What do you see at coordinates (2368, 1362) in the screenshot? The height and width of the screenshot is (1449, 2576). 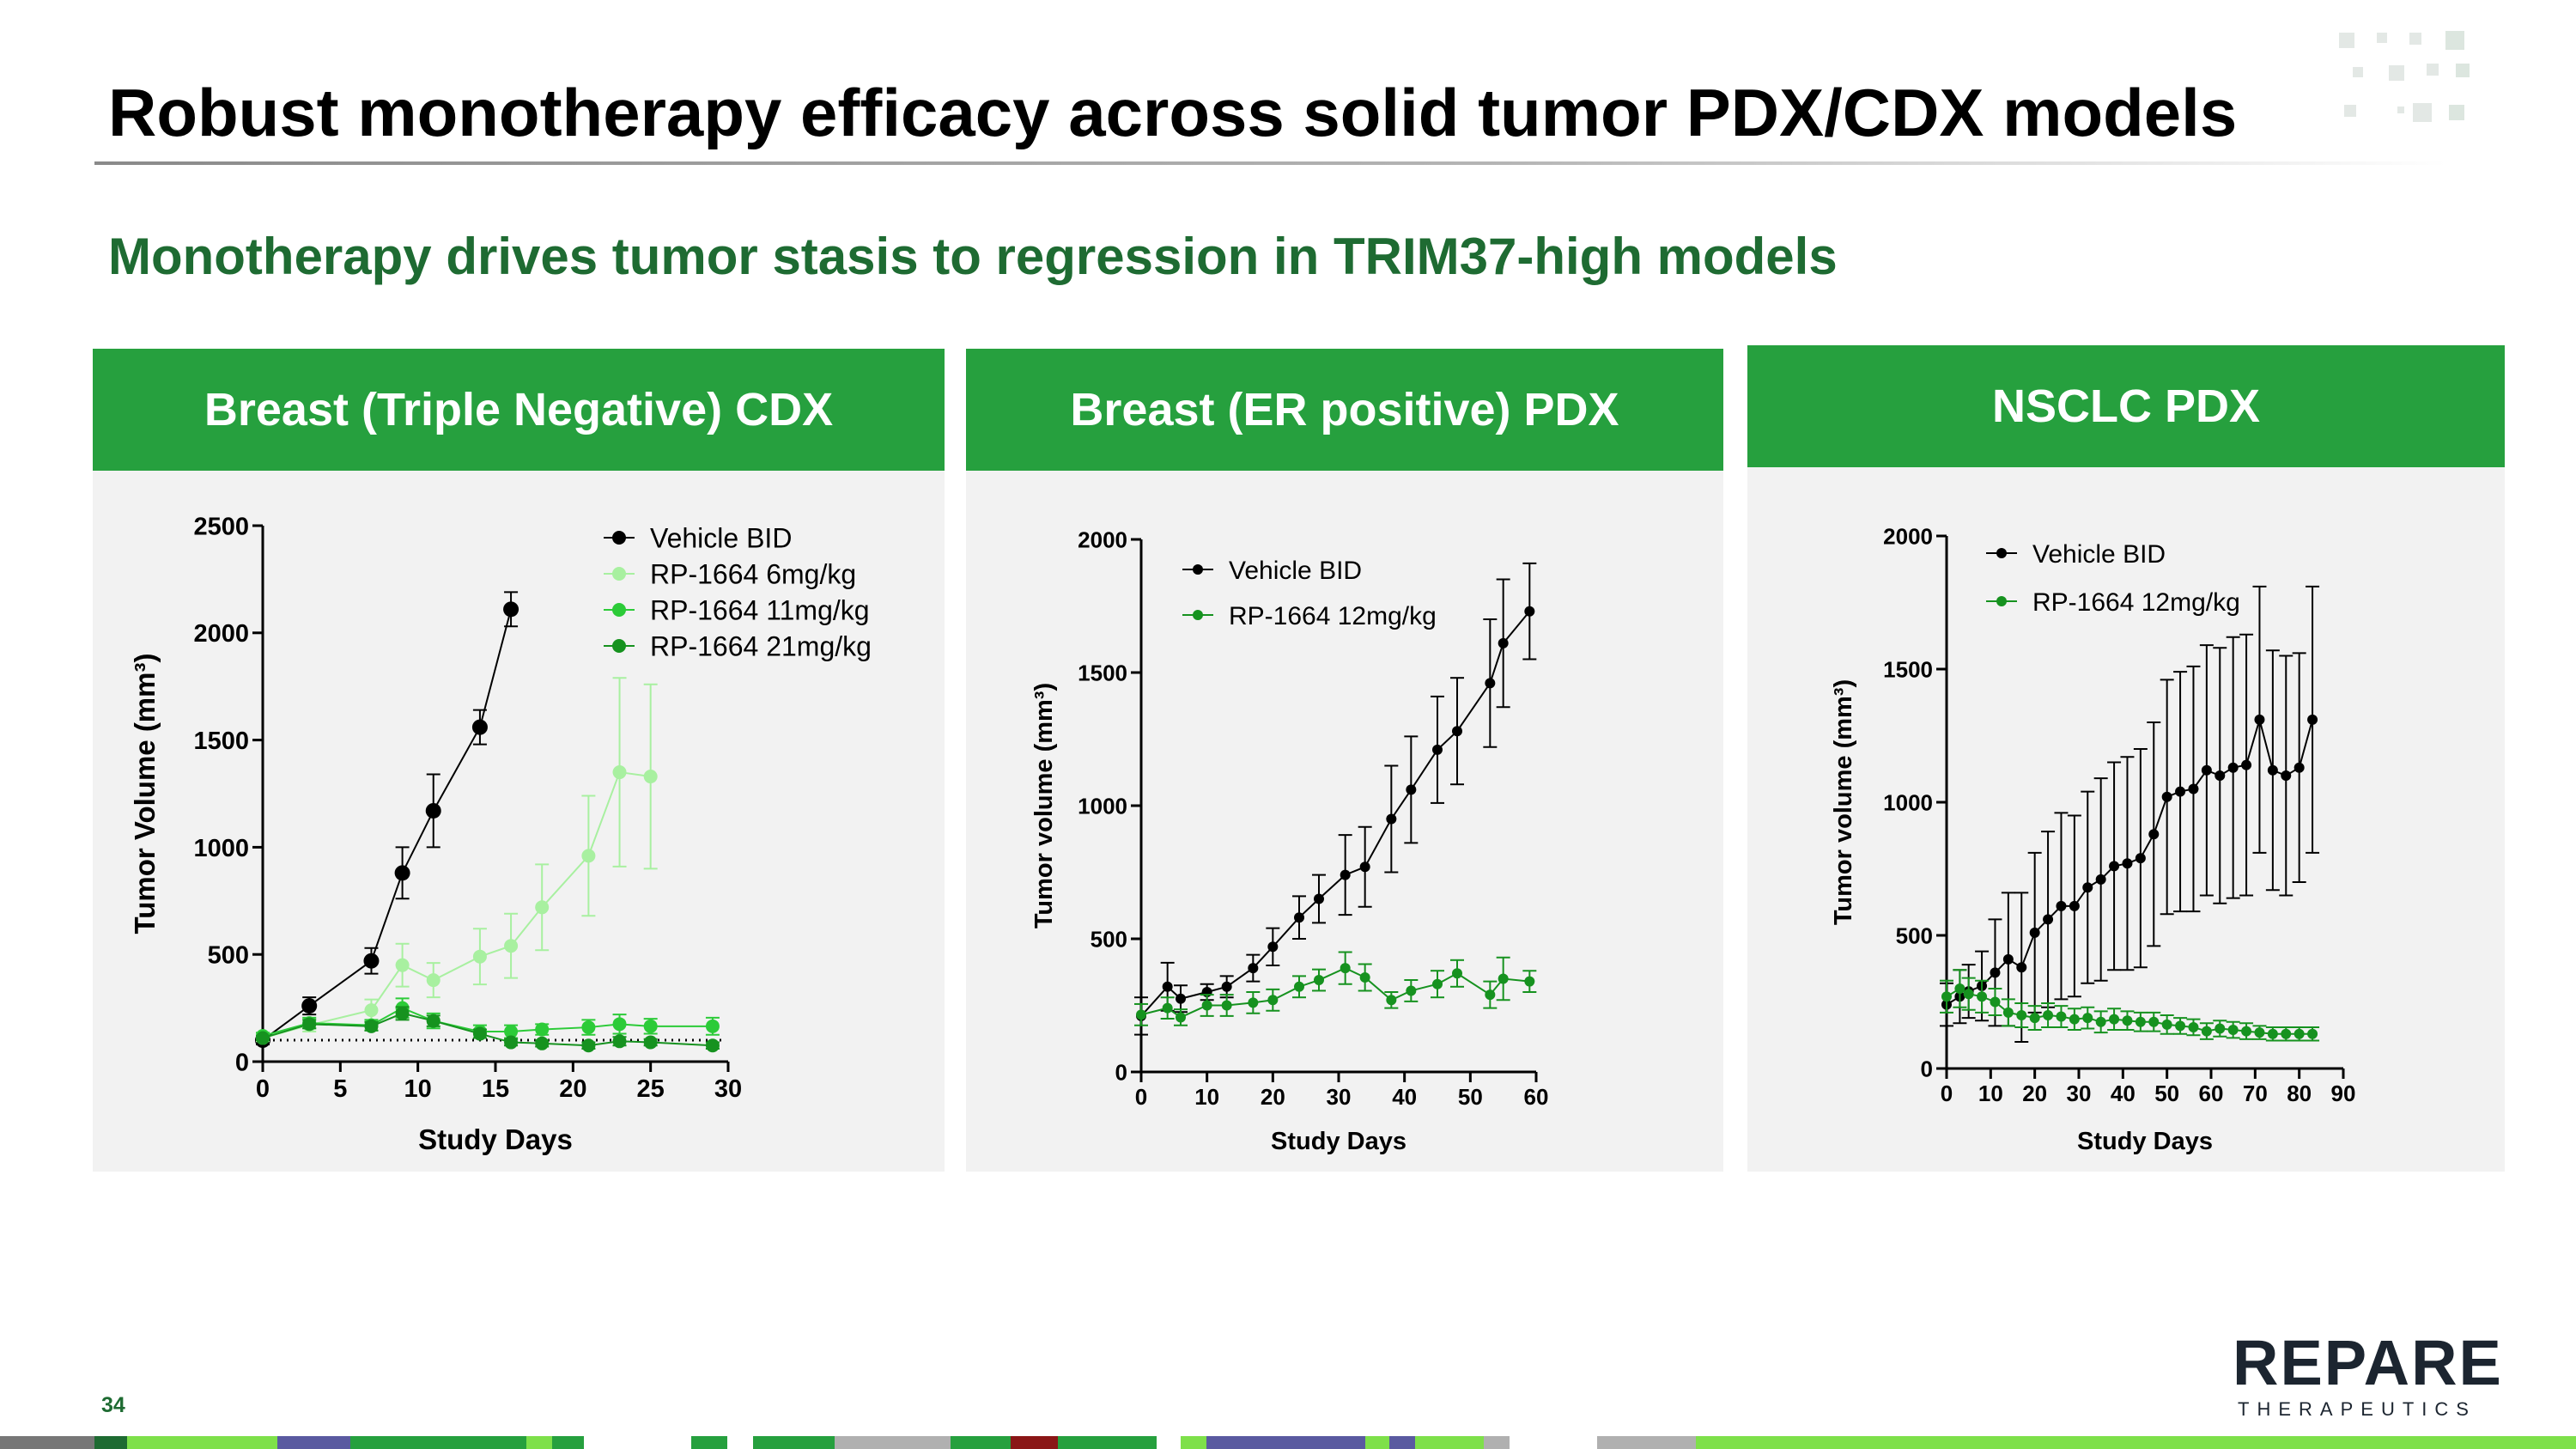 I see `logo-wordmark: REPARE` at bounding box center [2368, 1362].